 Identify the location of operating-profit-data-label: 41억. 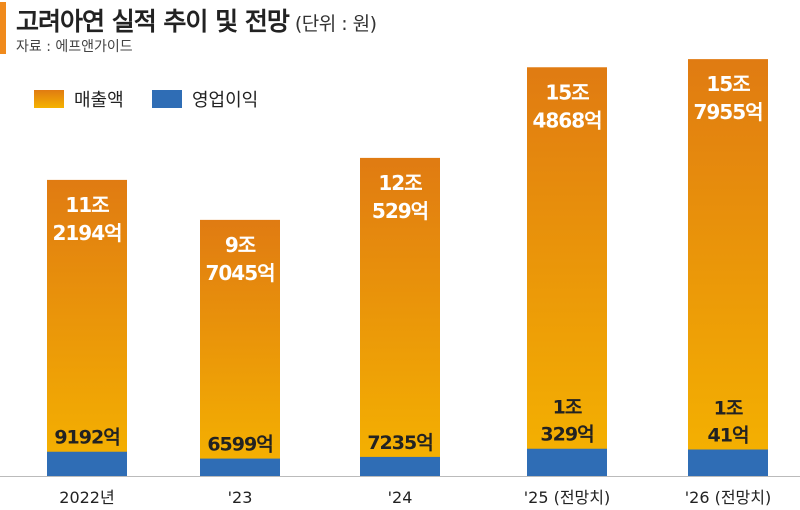
(728, 435).